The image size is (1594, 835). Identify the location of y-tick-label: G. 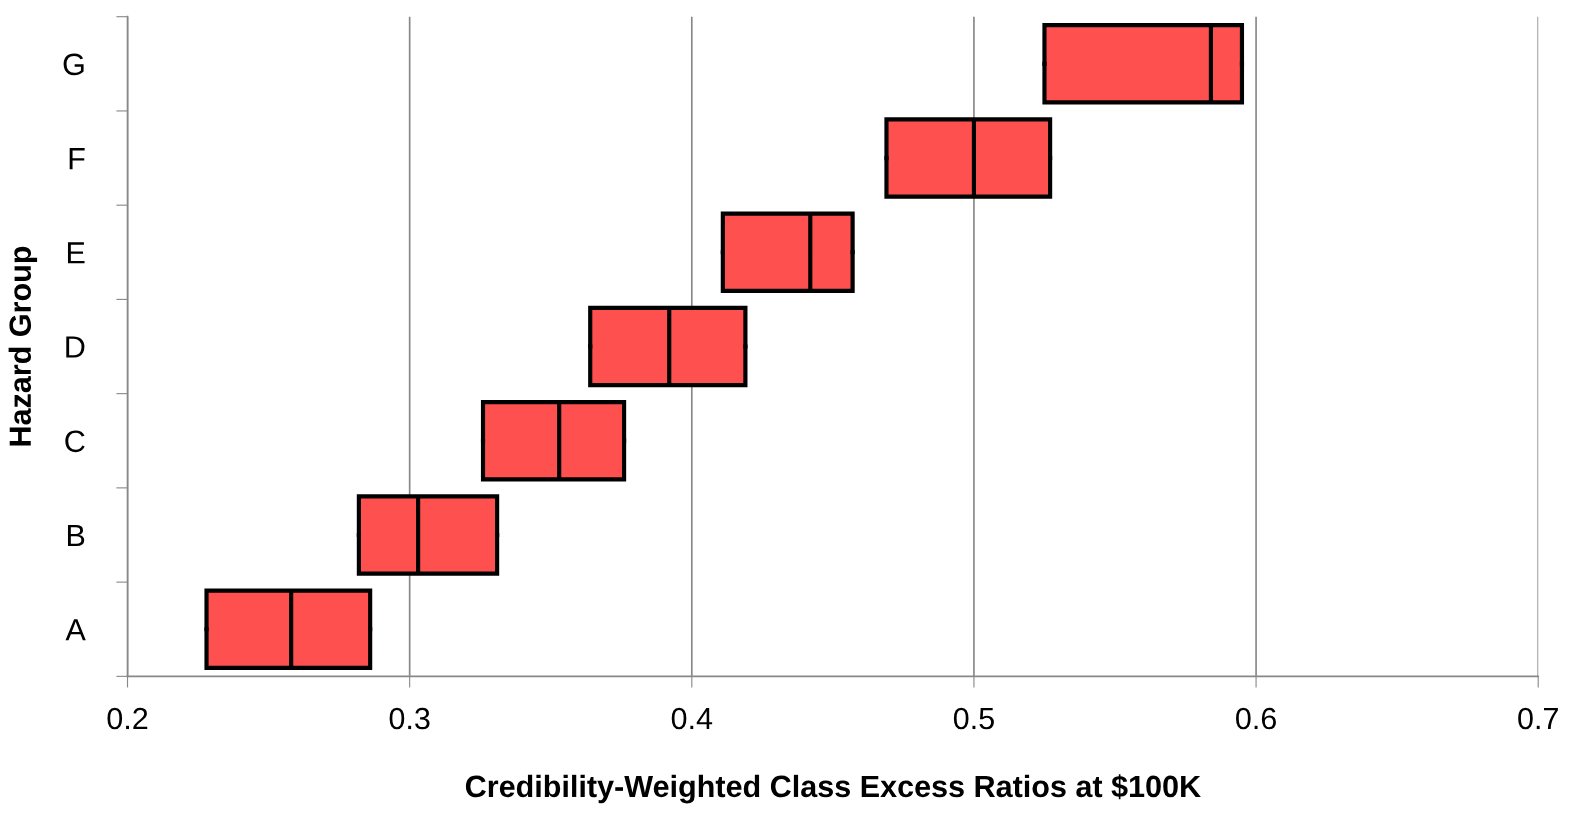
(73, 64).